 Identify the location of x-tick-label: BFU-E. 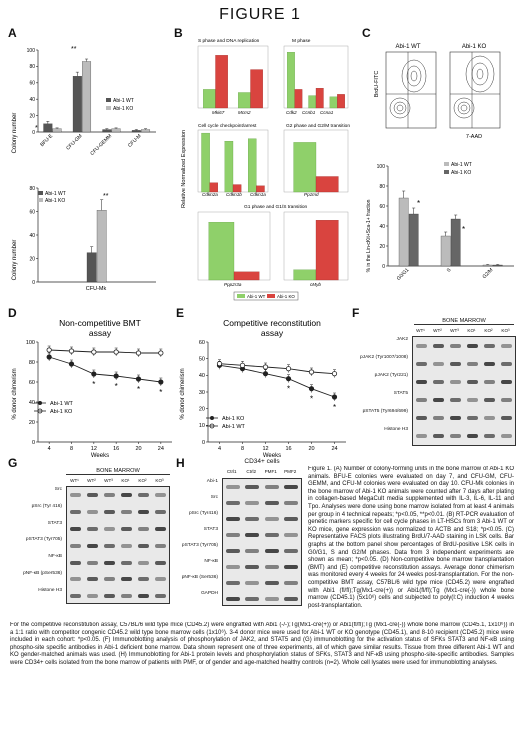
(46, 140).